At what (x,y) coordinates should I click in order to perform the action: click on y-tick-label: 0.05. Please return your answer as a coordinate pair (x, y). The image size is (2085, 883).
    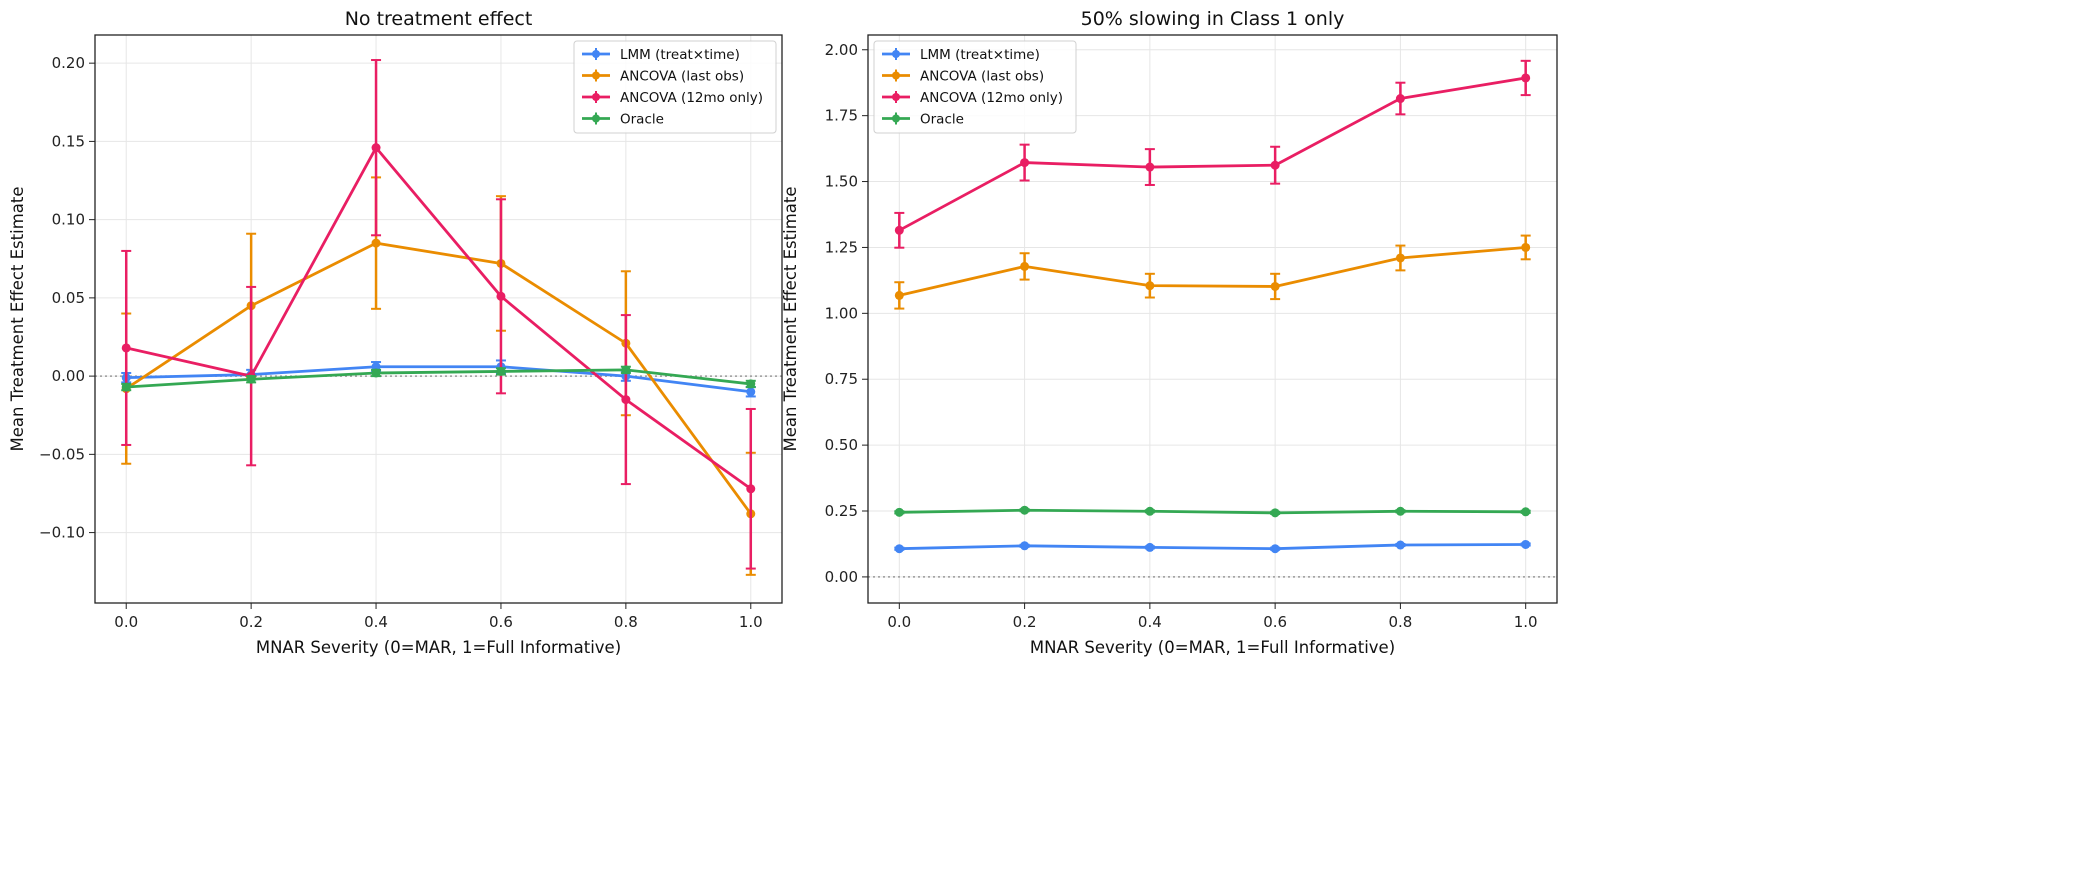
    Looking at the image, I should click on (68, 298).